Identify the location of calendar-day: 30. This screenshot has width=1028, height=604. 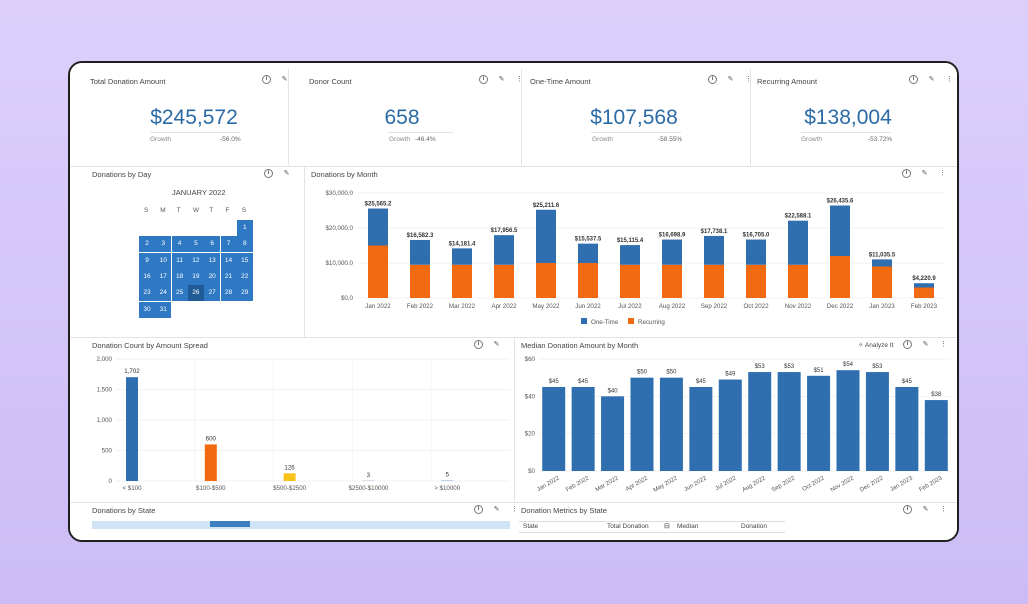
(147, 309).